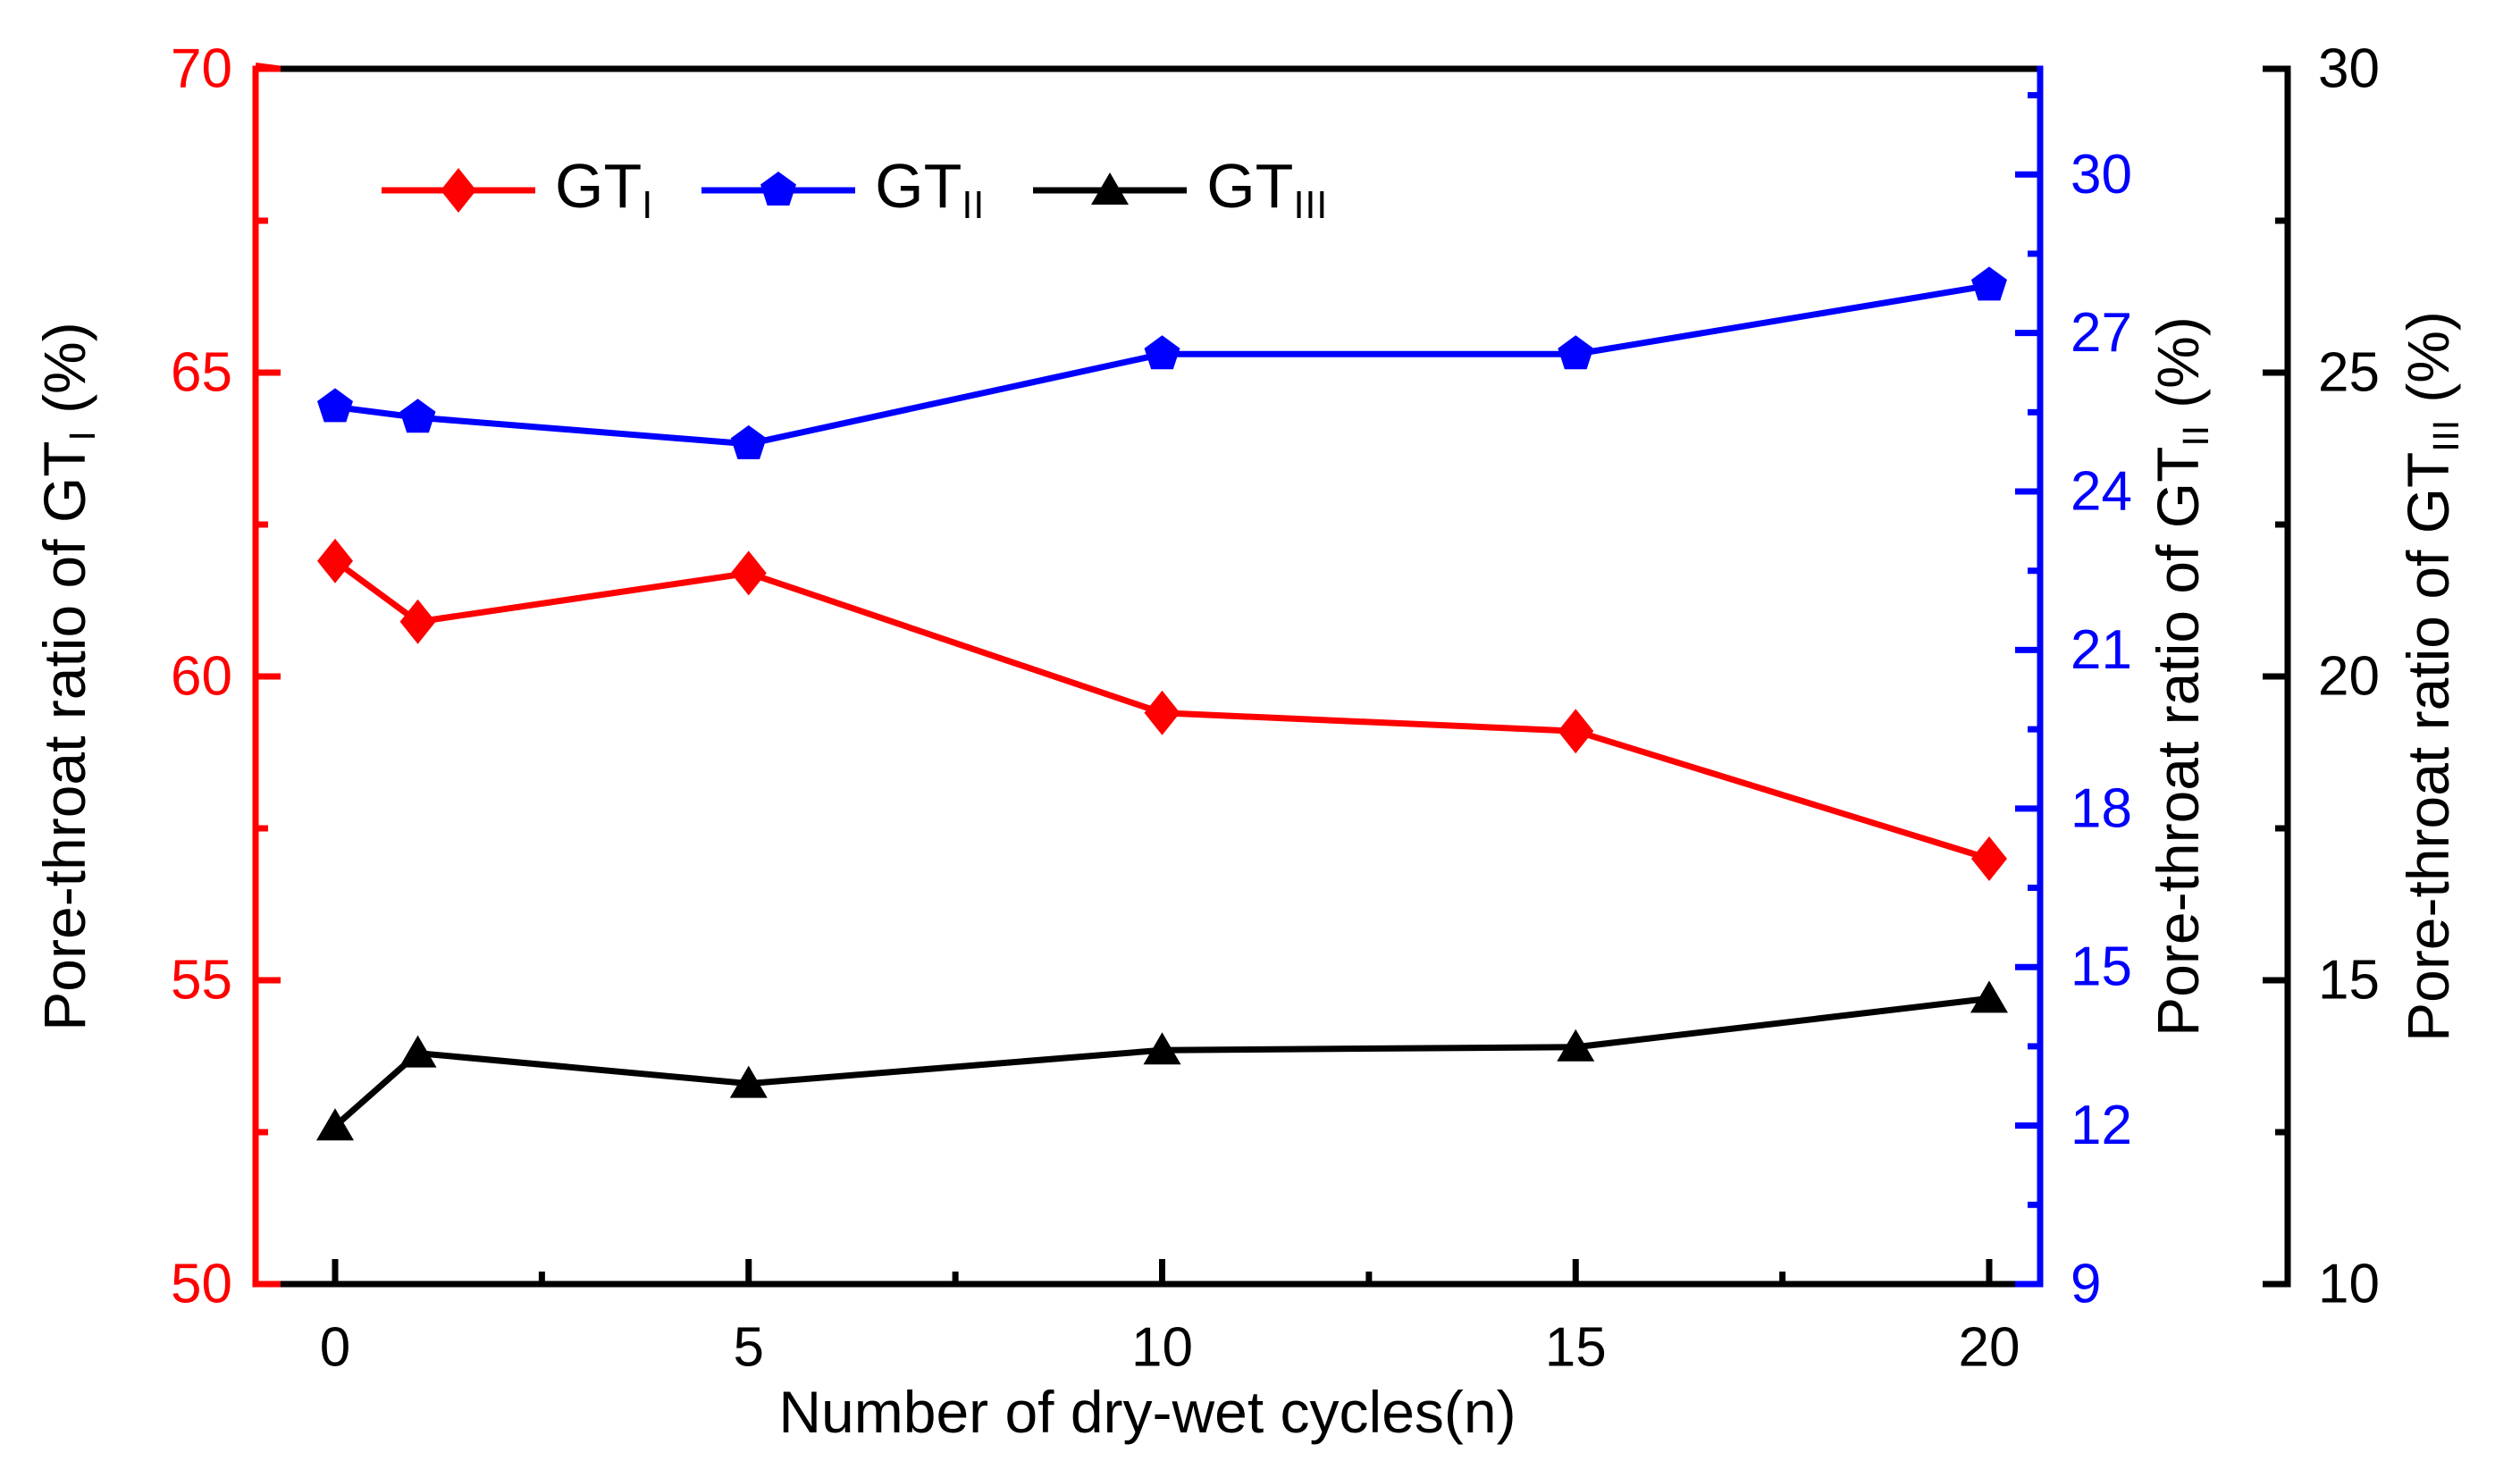 The width and height of the screenshot is (2520, 1461). Describe the element at coordinates (201, 981) in the screenshot. I see `left-axis-tick-label: 55` at that location.